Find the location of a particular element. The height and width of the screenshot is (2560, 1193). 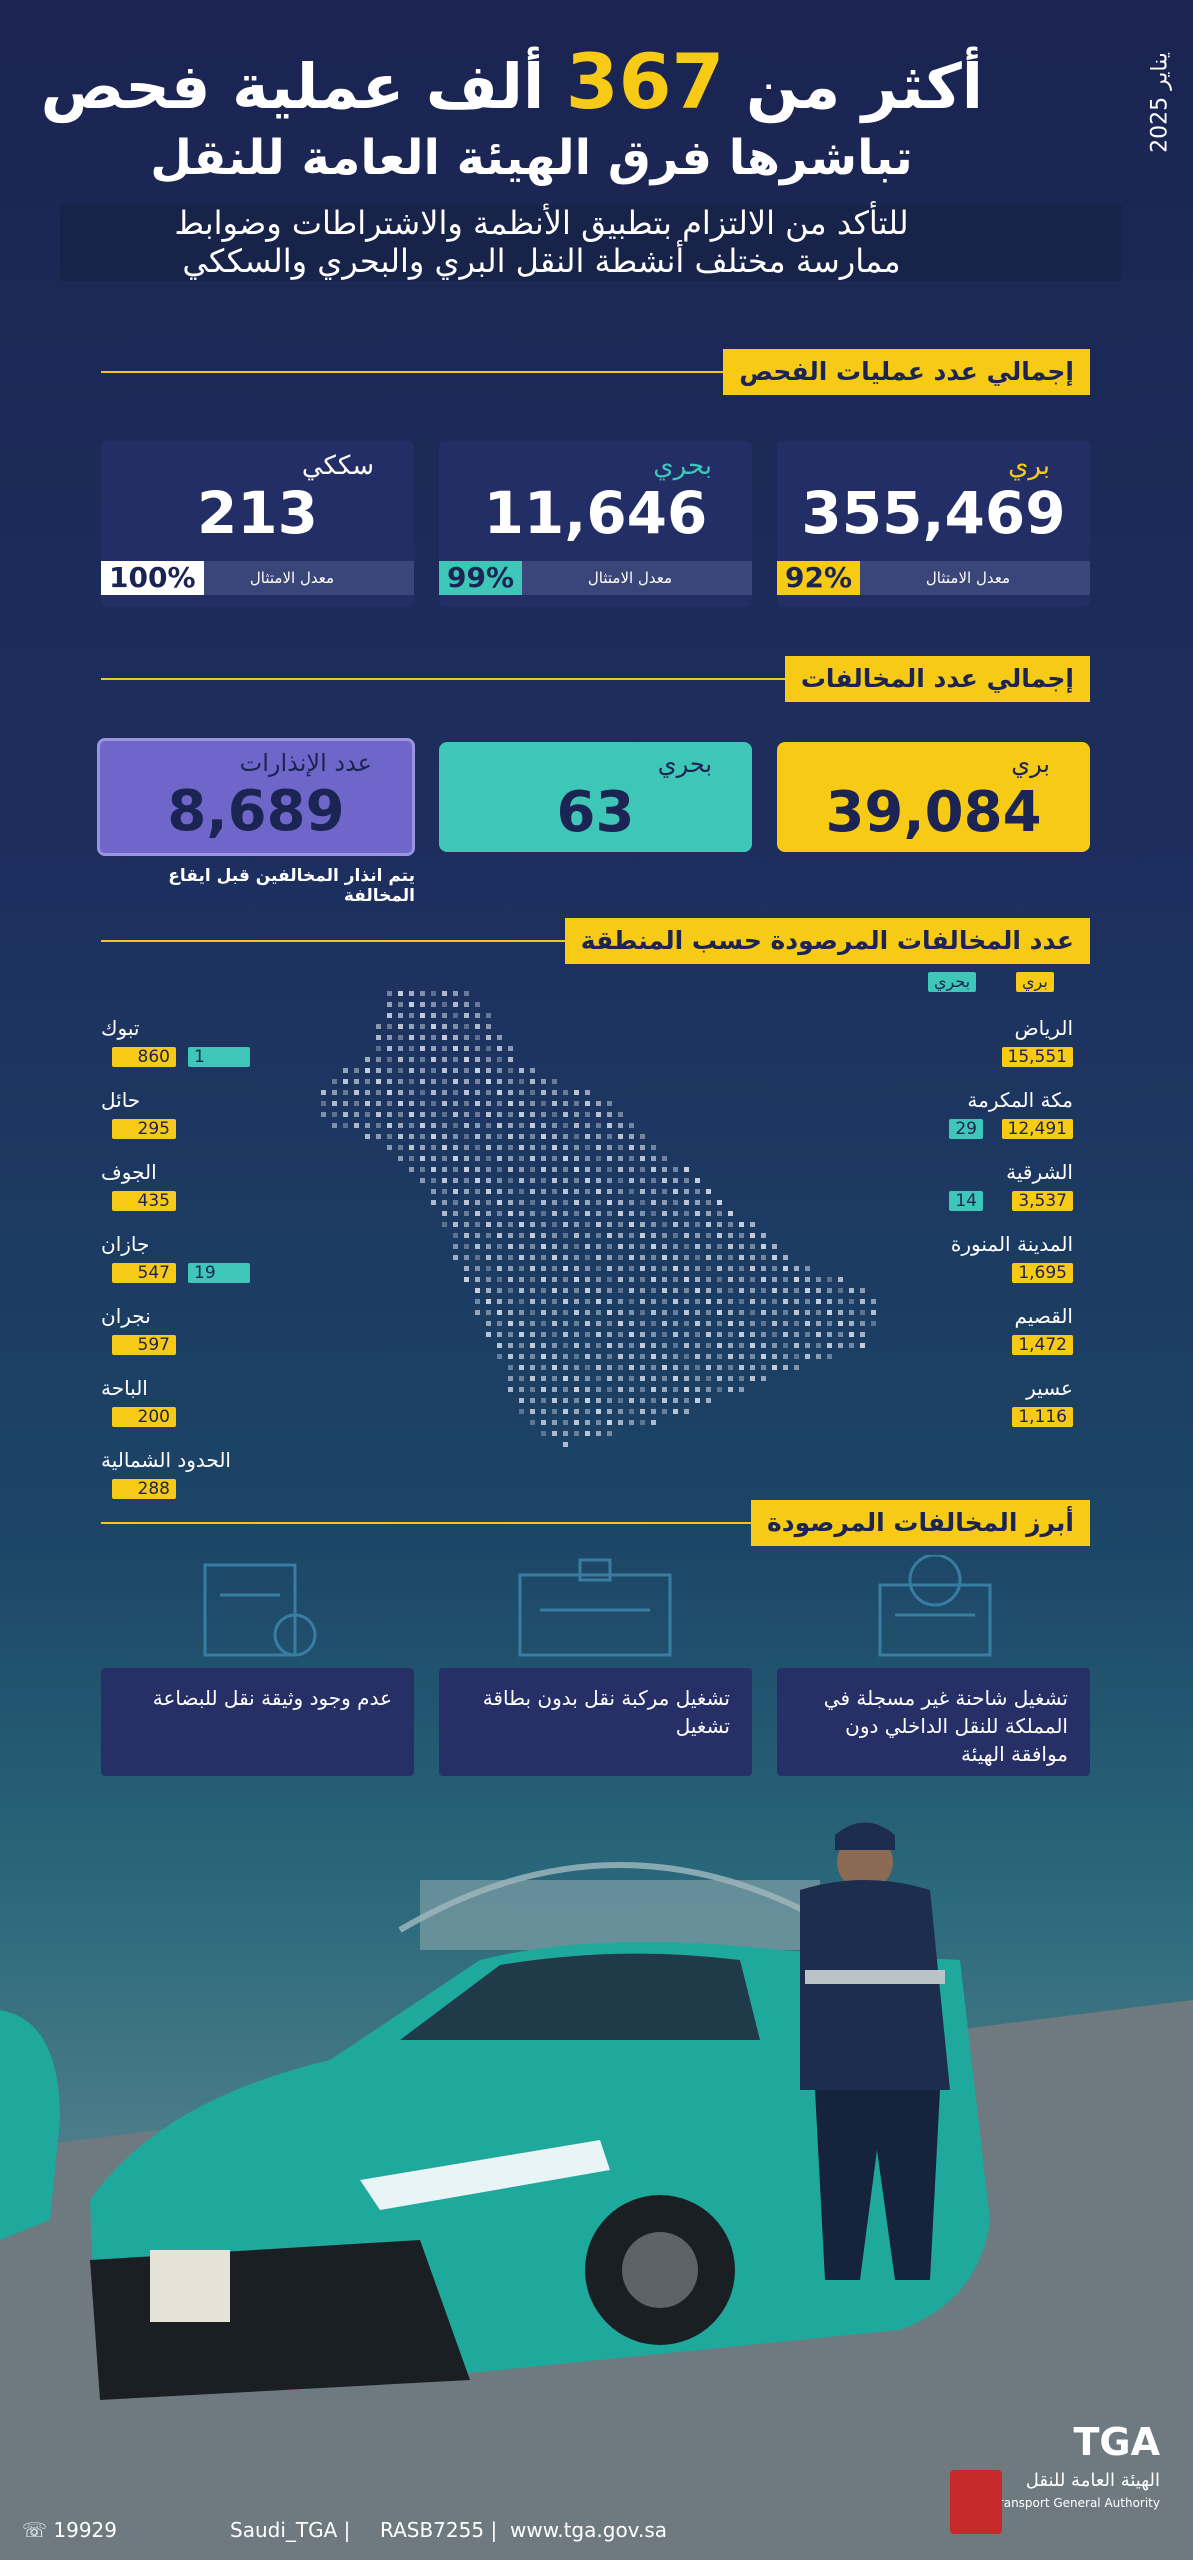

violation-item: تشغيل مركبة نقل بدون بطاقة تشغيل is located at coordinates (595, 1722).